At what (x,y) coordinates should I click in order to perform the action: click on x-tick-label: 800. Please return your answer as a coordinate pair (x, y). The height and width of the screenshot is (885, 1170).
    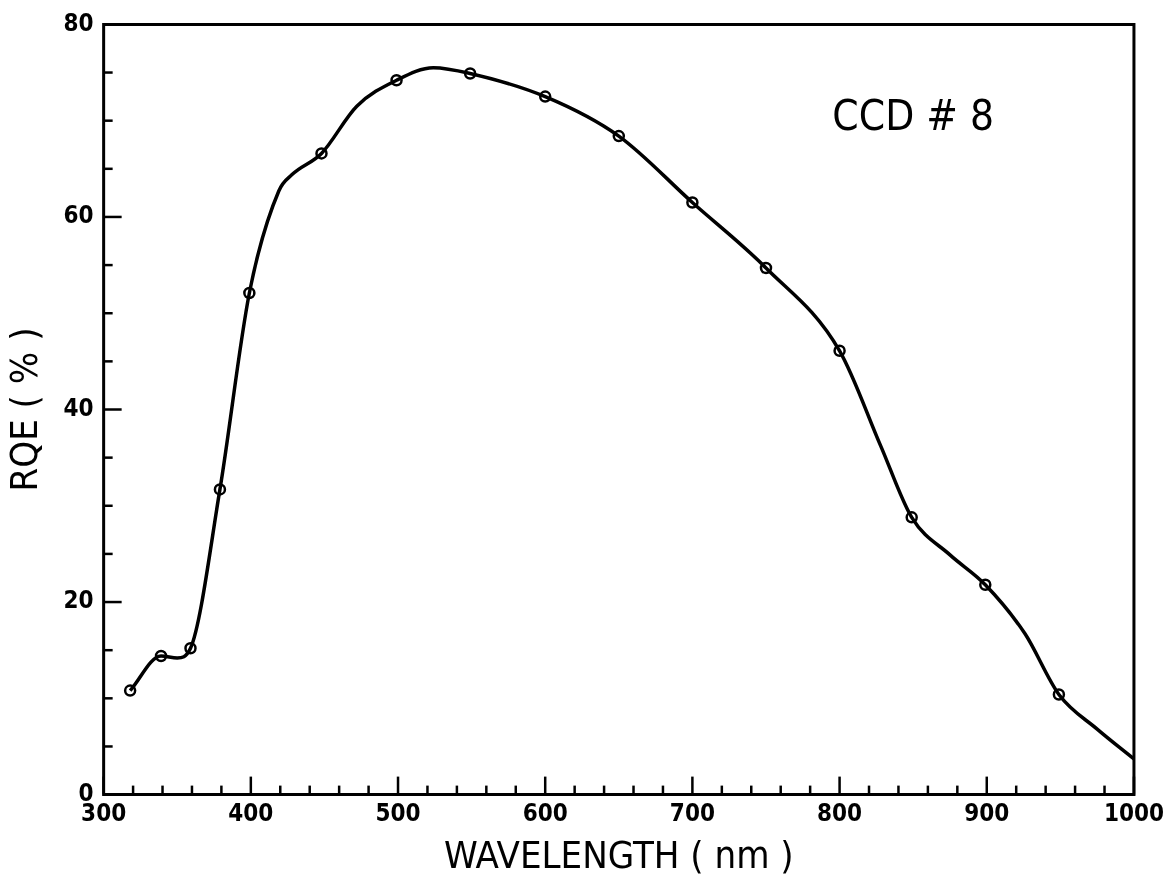
    Looking at the image, I should click on (840, 813).